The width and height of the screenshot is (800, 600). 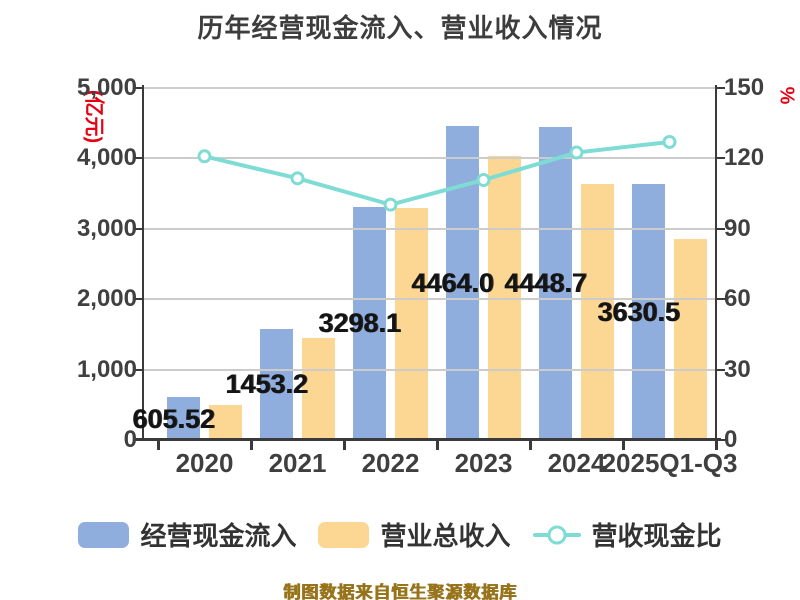 What do you see at coordinates (669, 141) in the screenshot?
I see `line-point-2025Q1-Q3` at bounding box center [669, 141].